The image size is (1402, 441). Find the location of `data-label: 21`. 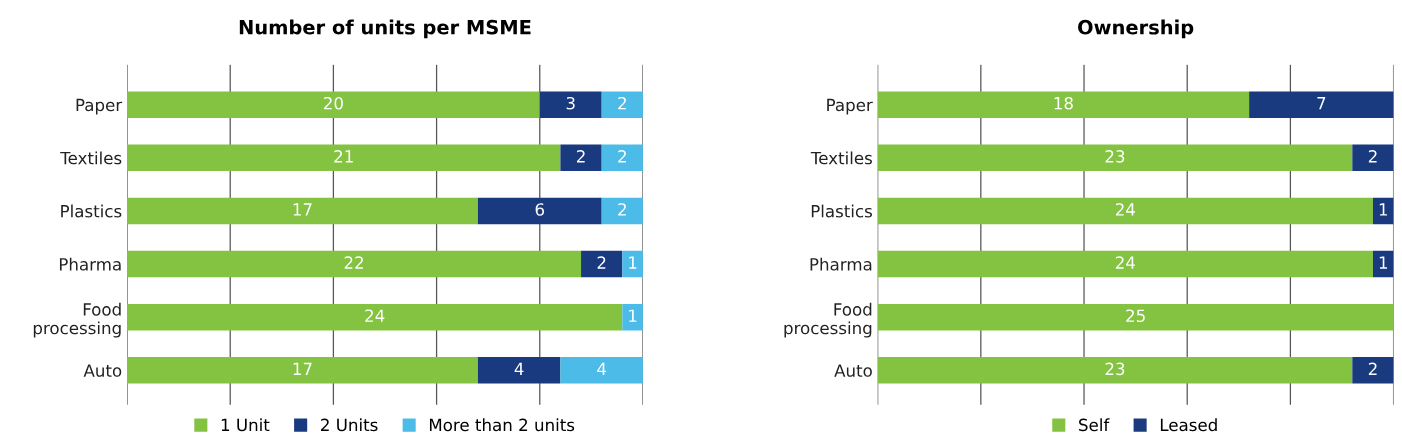

data-label: 21 is located at coordinates (343, 156).